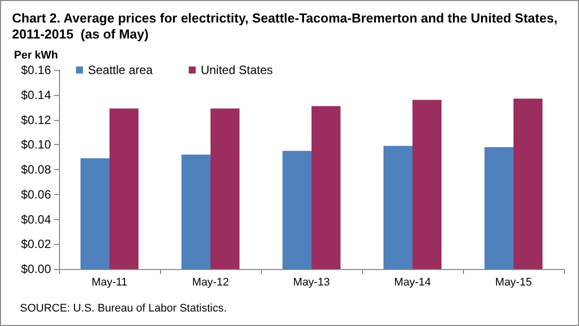  I want to click on chart-title: Chart 2. Average prices for electrictity, Seattle-Tacoma-Bremerton and the United States, 2011-2015 (as of May), so click(287, 26).